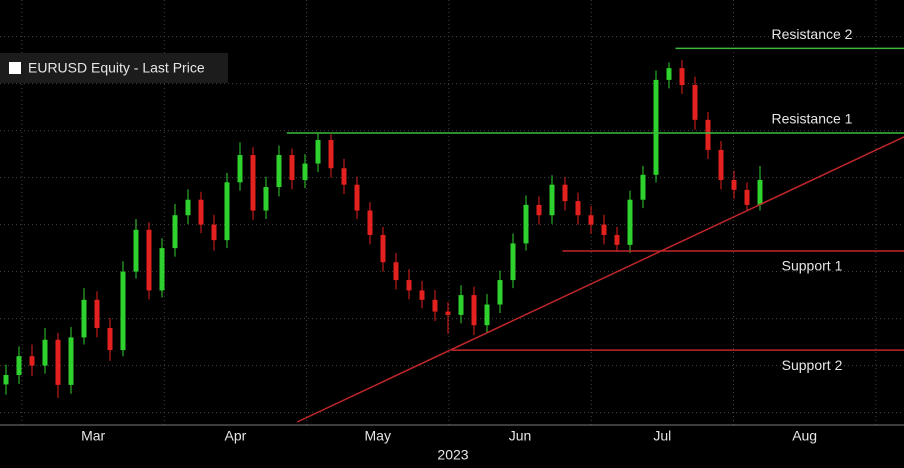 The image size is (904, 468). Describe the element at coordinates (812, 119) in the screenshot. I see `level-label: Resistance 1` at that location.